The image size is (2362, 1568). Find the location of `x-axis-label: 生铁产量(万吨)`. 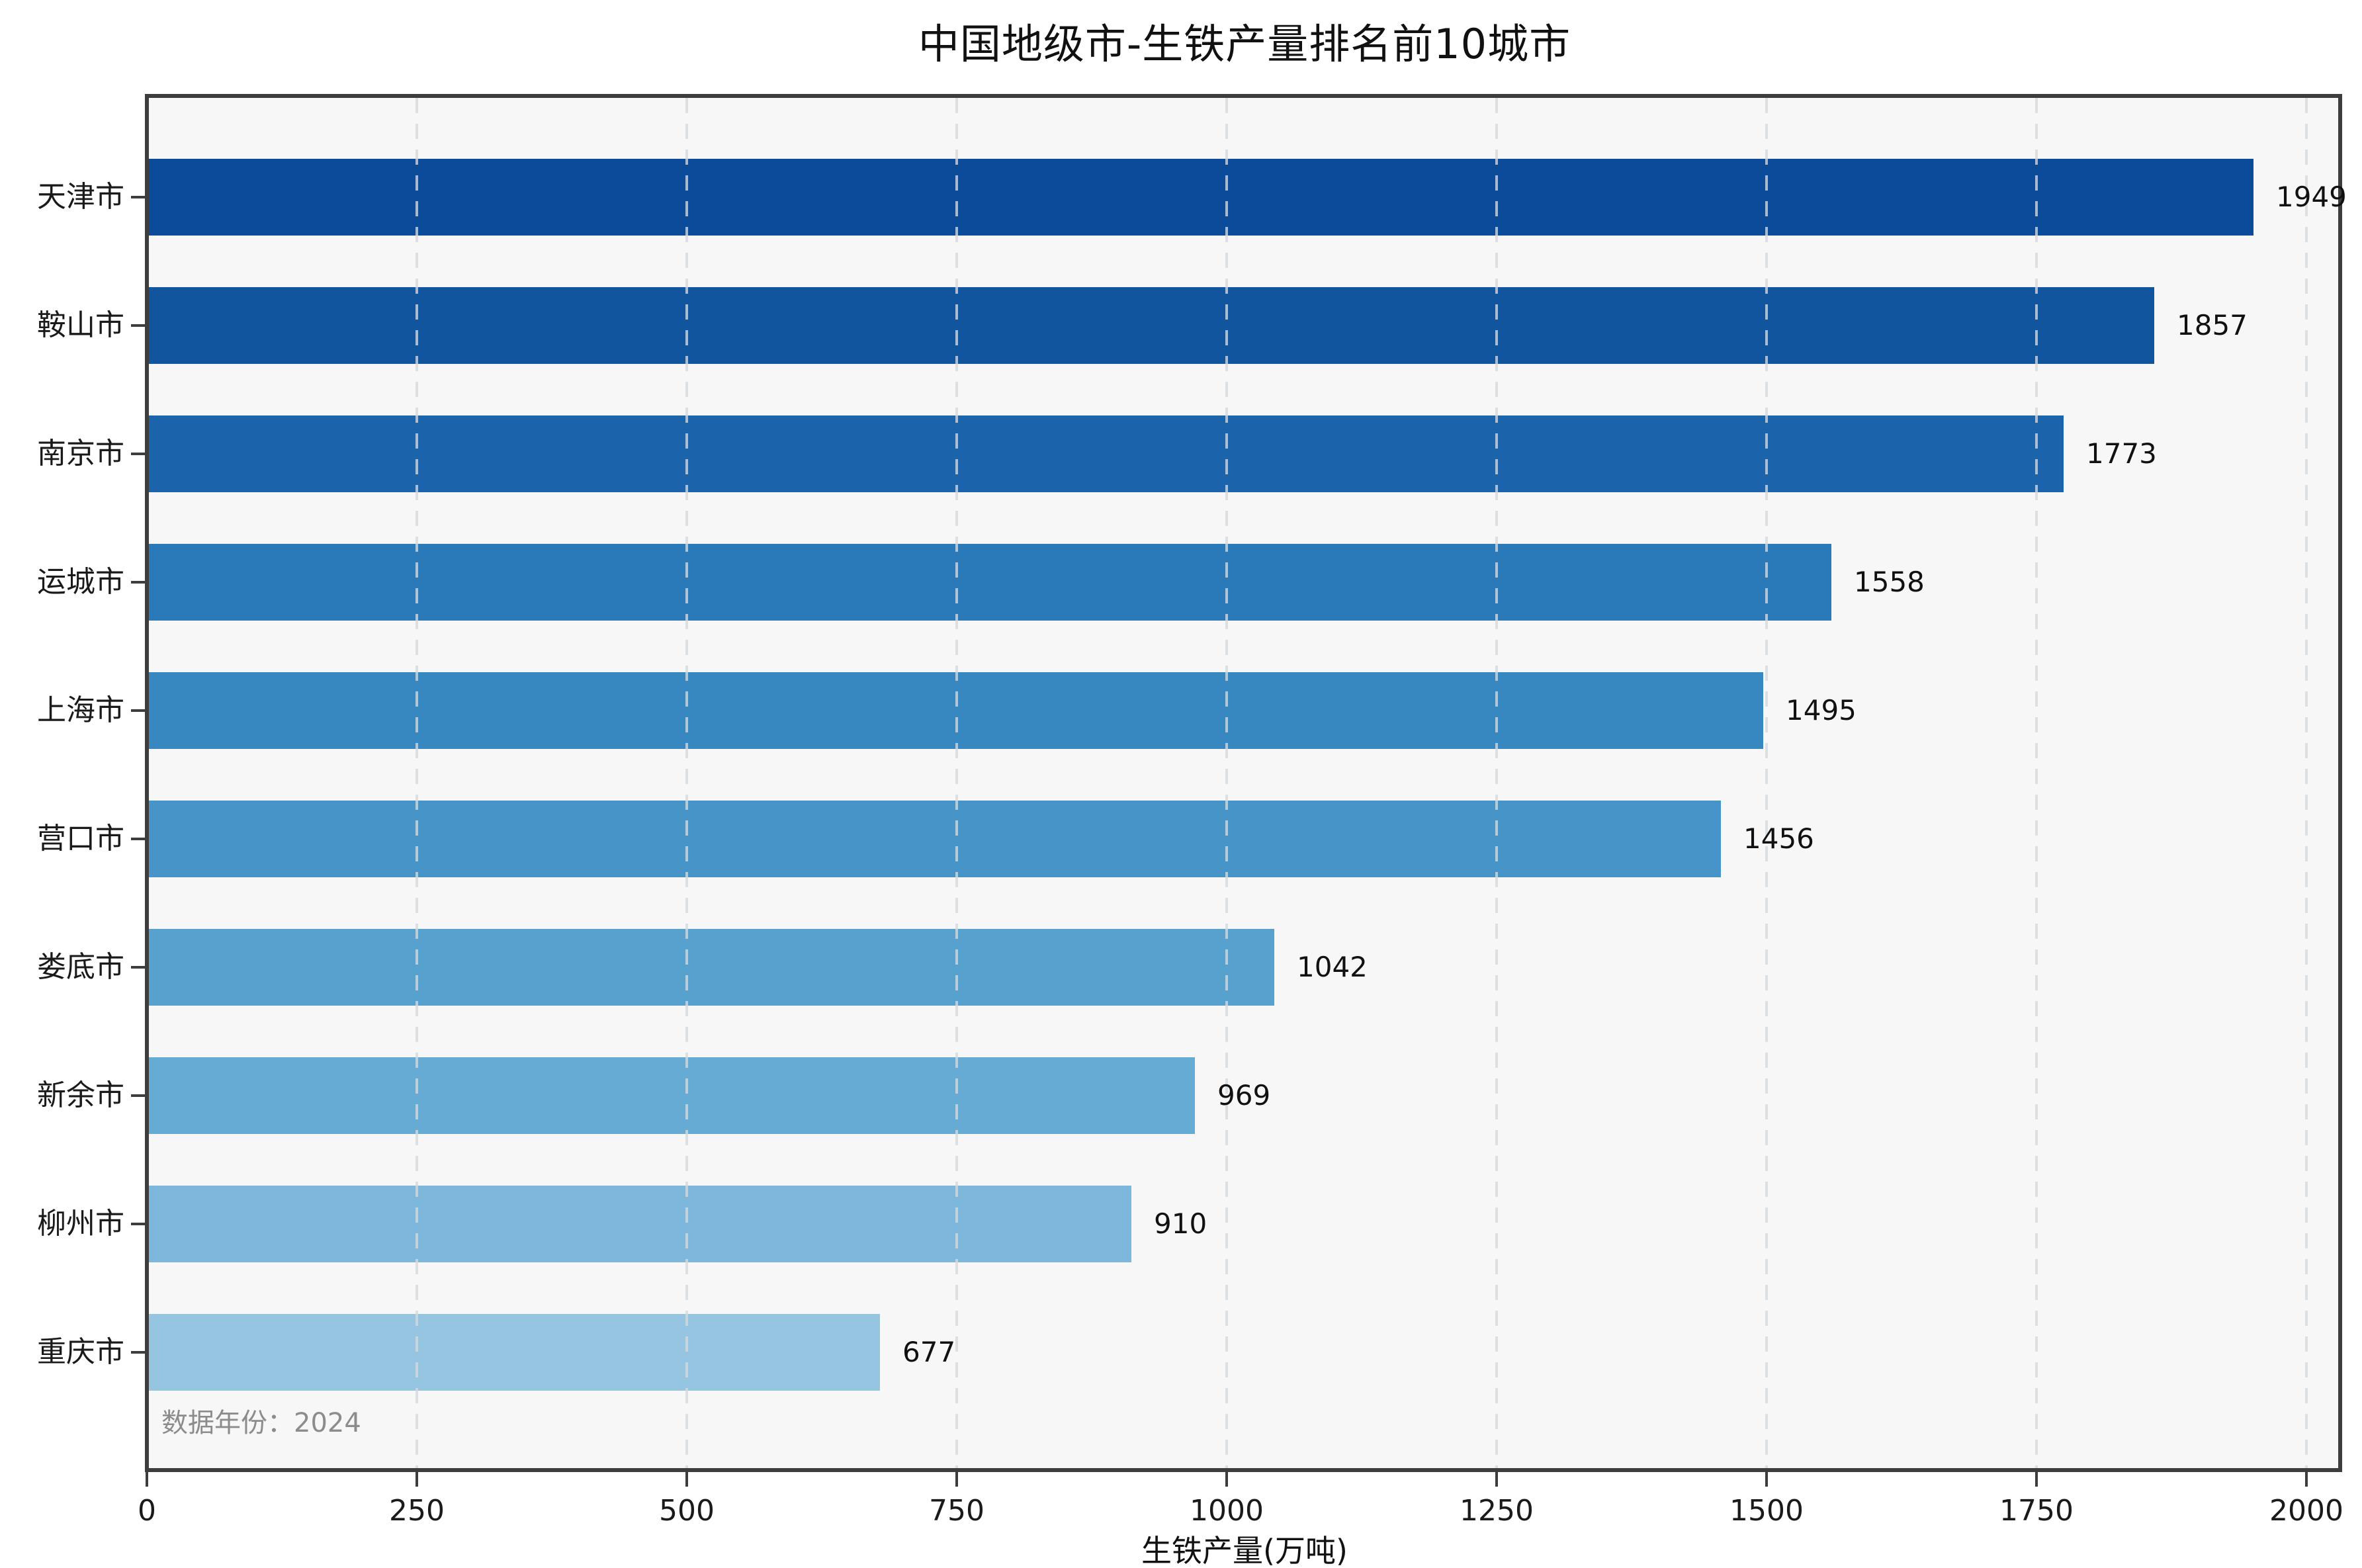

x-axis-label: 生铁产量(万吨) is located at coordinates (1244, 1551).